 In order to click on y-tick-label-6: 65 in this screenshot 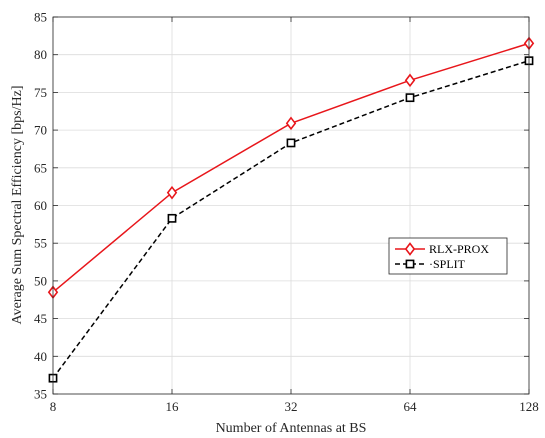, I will do `click(40, 167)`.